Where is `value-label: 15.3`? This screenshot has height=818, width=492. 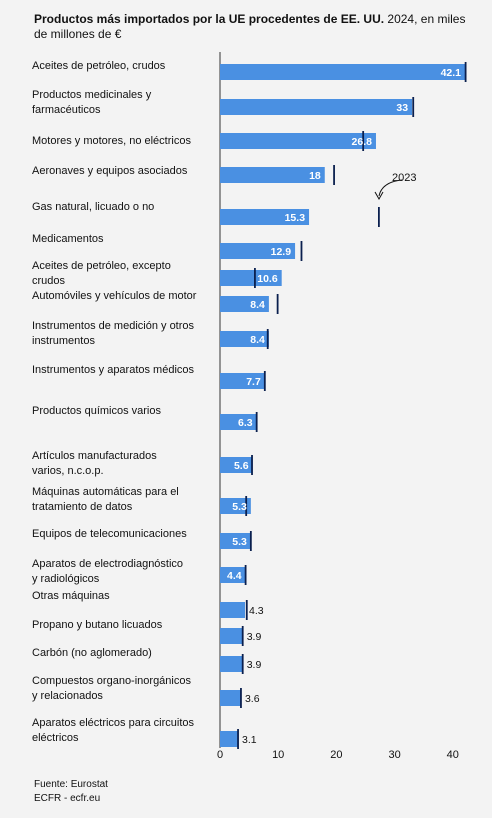
value-label: 15.3 is located at coordinates (295, 218).